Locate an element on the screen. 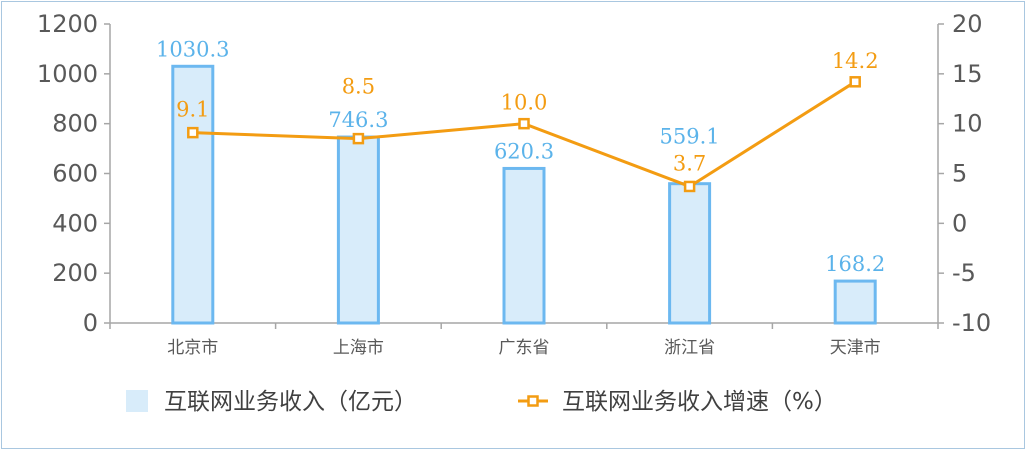 The height and width of the screenshot is (452, 1028). line-value-label: 9.1 is located at coordinates (192, 110).